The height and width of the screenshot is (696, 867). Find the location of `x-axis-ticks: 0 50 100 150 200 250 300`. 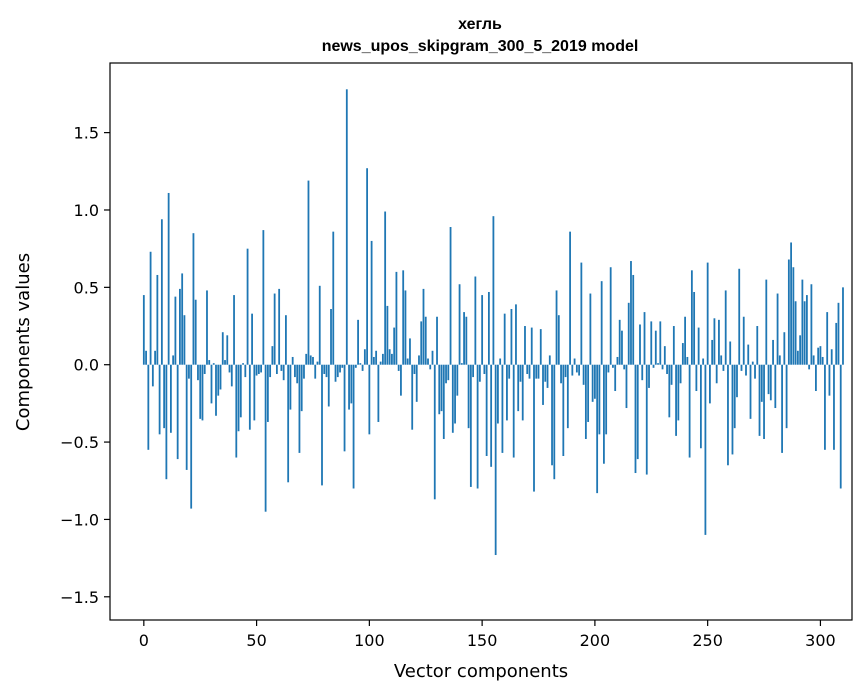

x-axis-ticks: 0 50 100 150 200 250 300 is located at coordinates (487, 635).